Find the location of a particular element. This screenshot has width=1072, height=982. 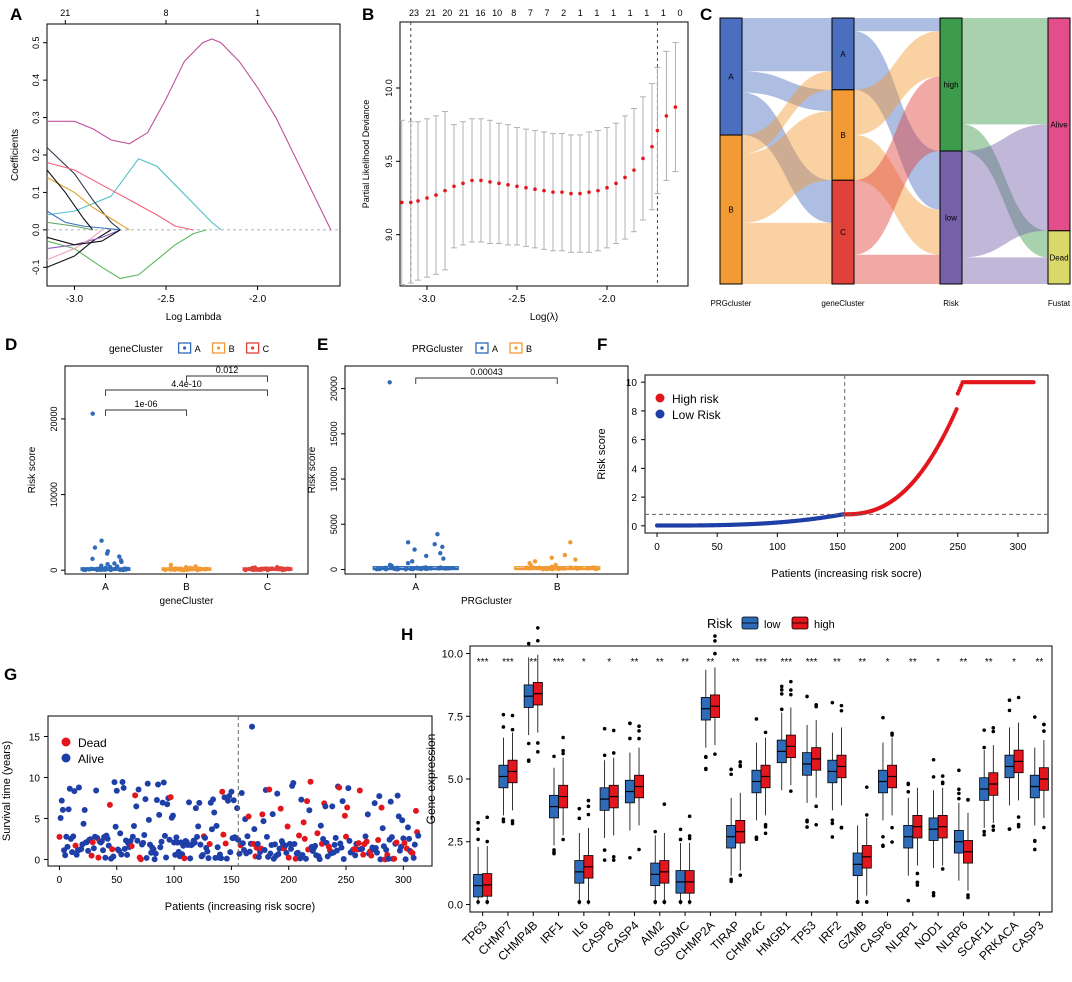

panel-a-frame is located at coordinates (193, 155).